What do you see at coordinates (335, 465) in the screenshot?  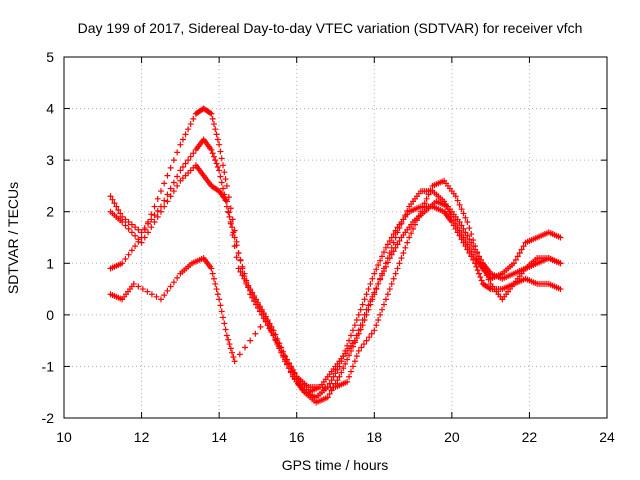 I see `x-axis-label: GPS time / hours` at bounding box center [335, 465].